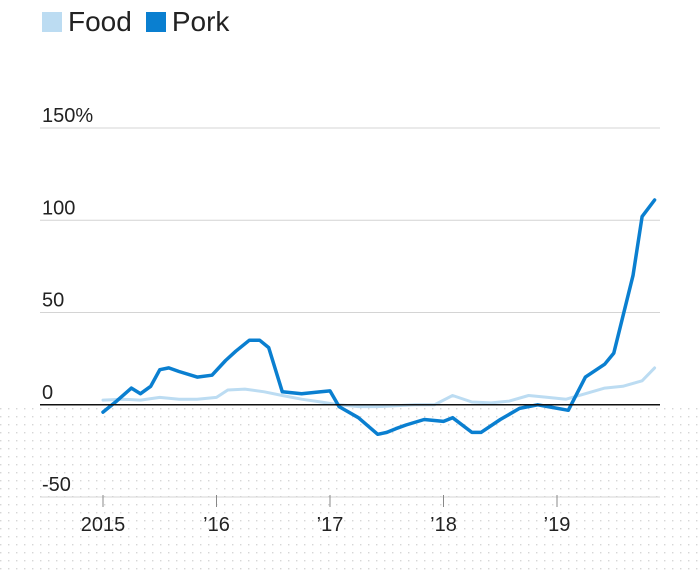  Describe the element at coordinates (216, 525) in the screenshot. I see `x-tick-label: ’16` at that location.